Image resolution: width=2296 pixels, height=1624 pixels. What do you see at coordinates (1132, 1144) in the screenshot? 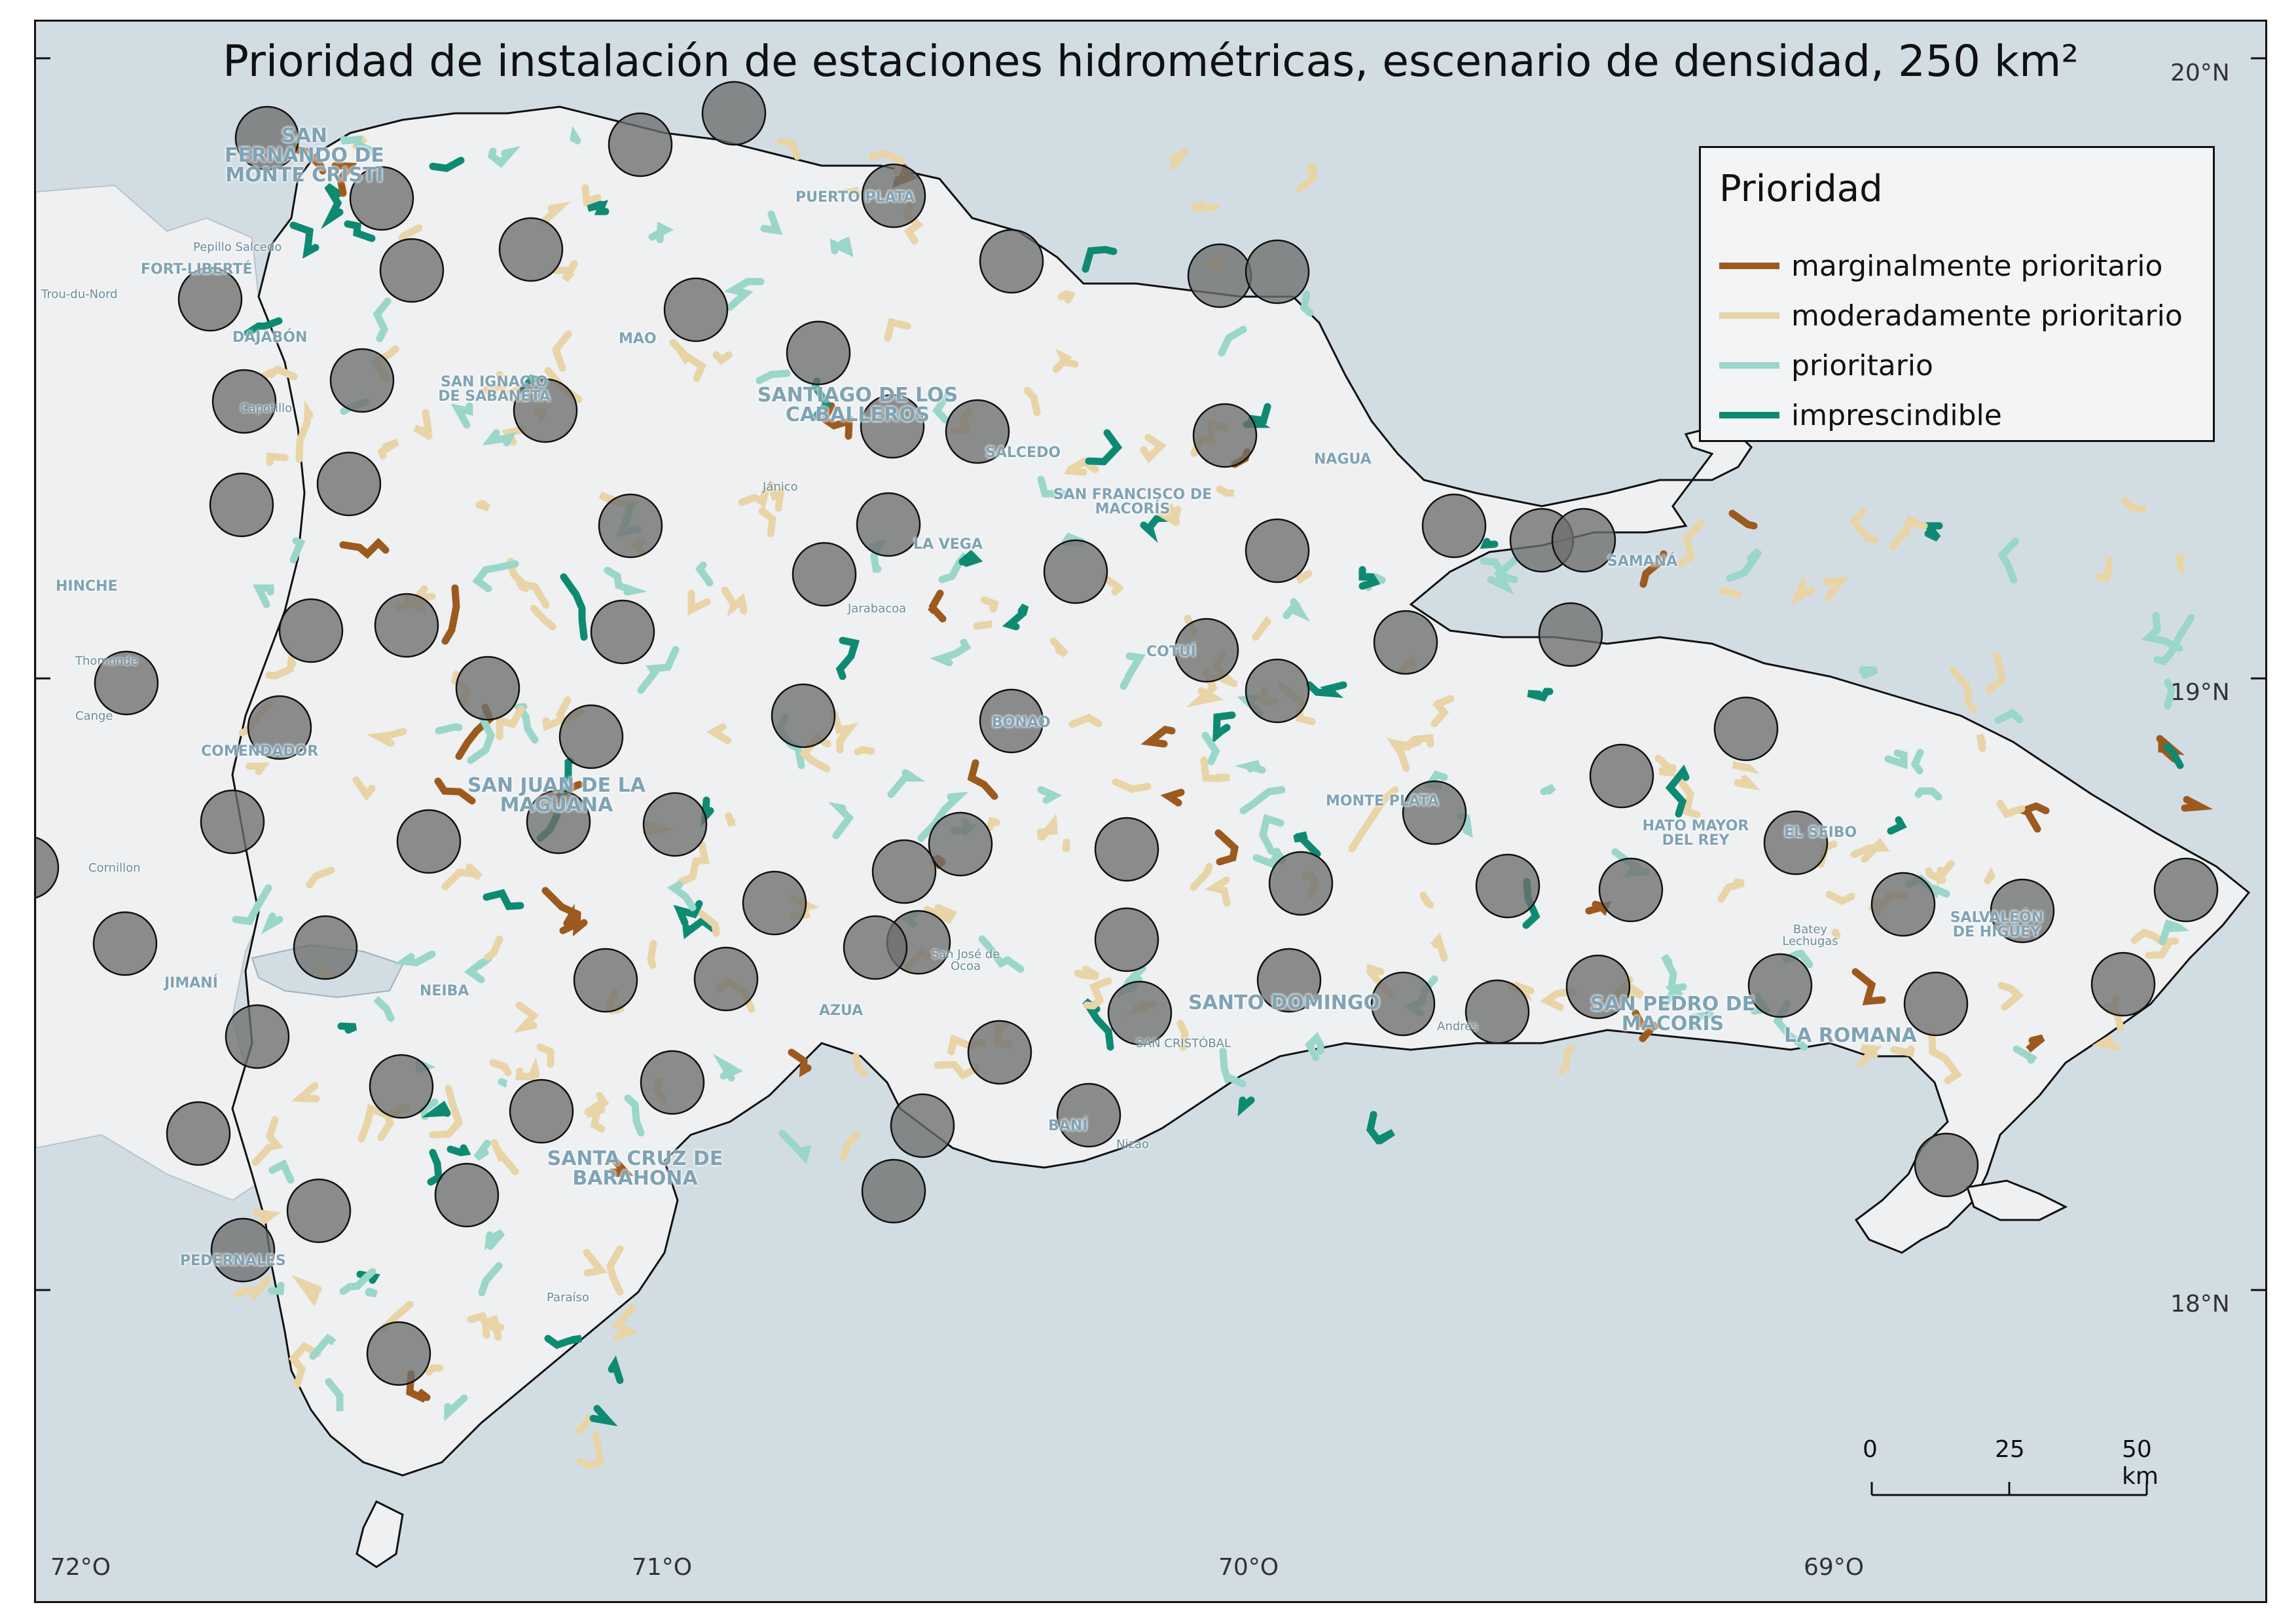
I see `place-label: Nizao` at bounding box center [1132, 1144].